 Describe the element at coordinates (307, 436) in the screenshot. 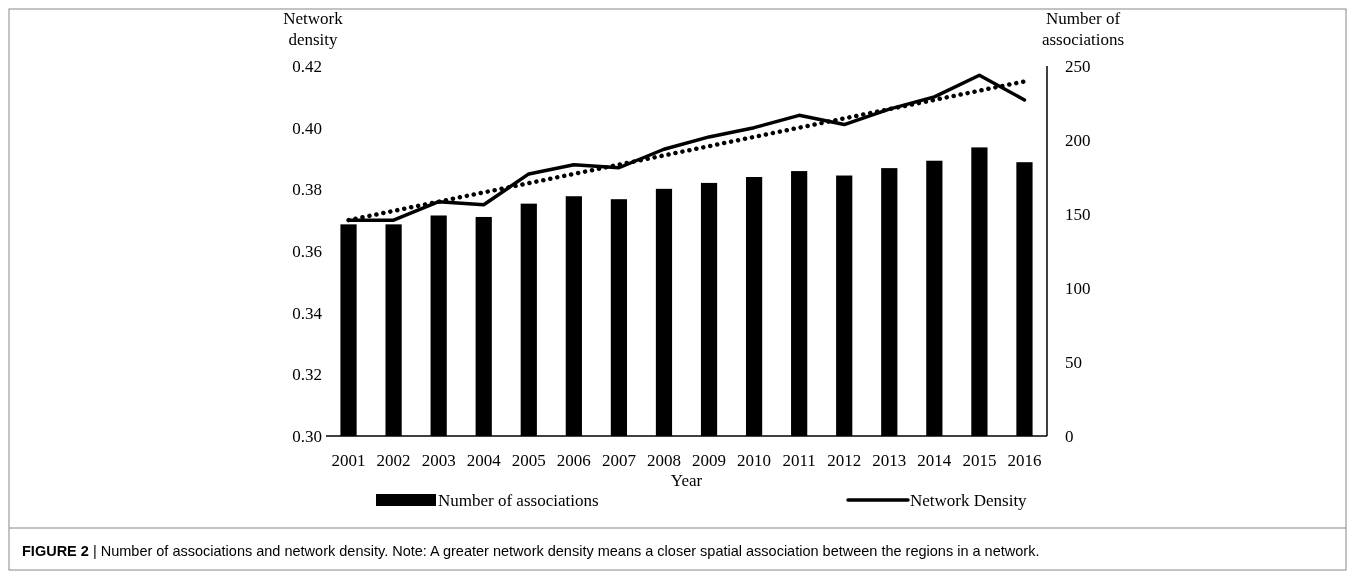

I see `y-tick-label: 0.30` at that location.